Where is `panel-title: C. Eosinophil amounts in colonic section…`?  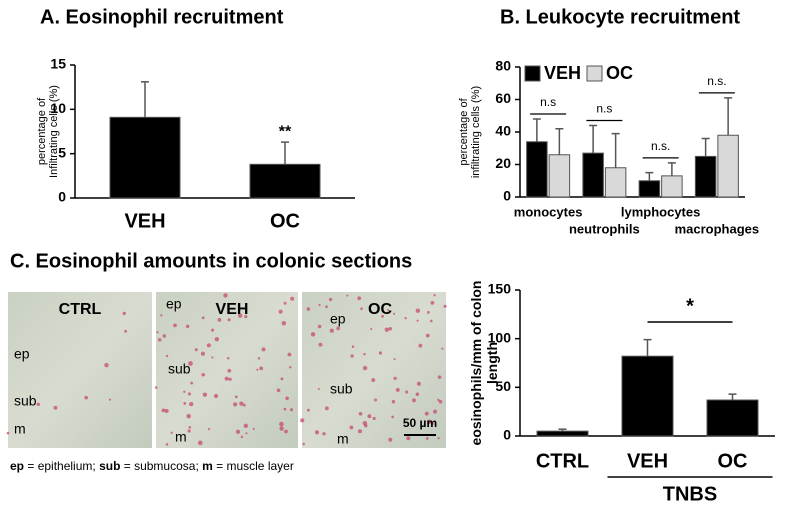
panel-title: C. Eosinophil amounts in colonic section… is located at coordinates (211, 261).